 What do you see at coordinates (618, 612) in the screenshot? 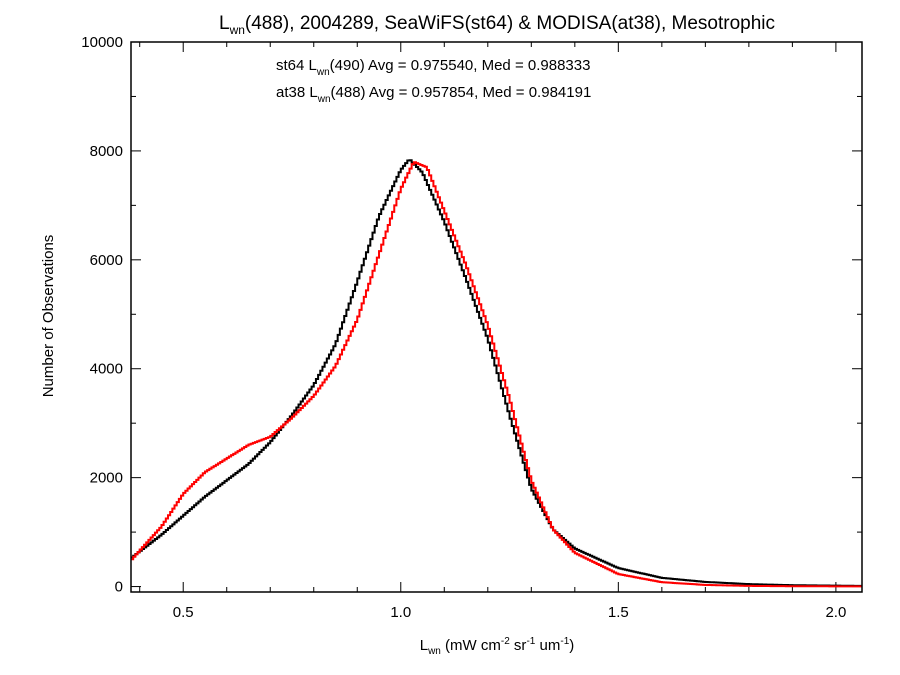
I see `x-tick-label: 1.5` at bounding box center [618, 612].